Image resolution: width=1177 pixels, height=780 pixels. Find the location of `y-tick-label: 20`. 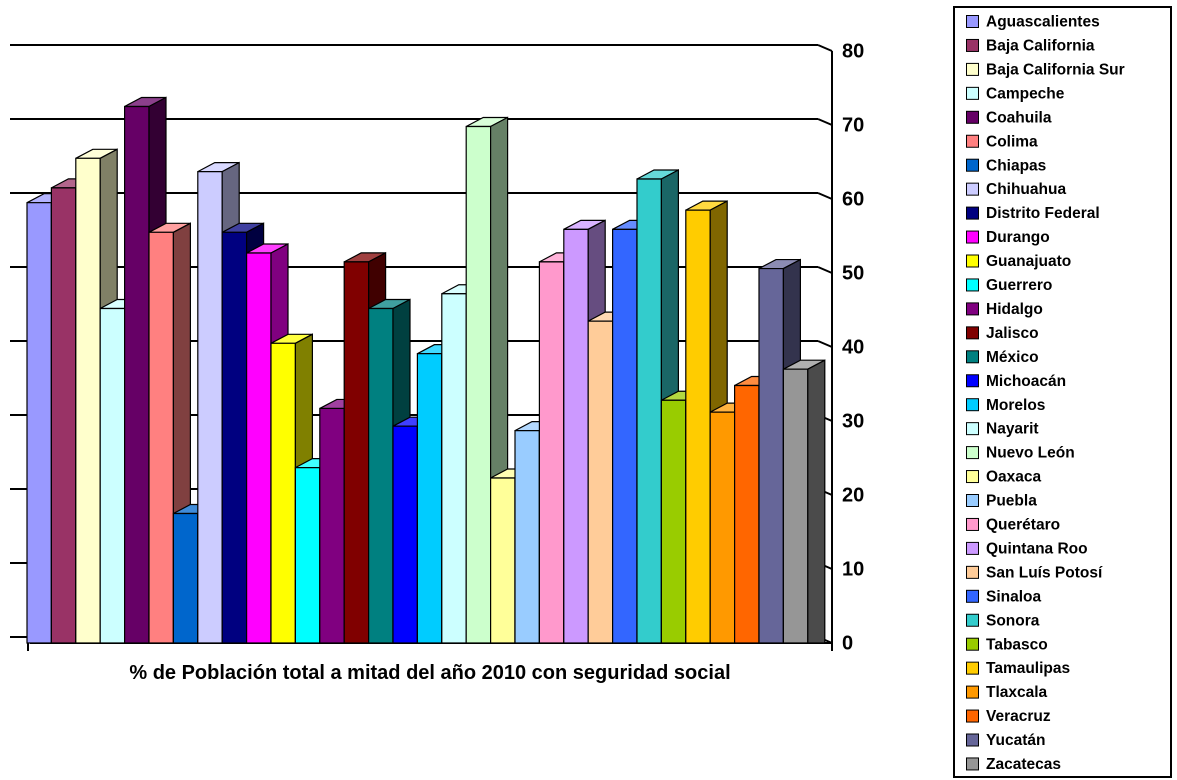

y-tick-label: 20 is located at coordinates (853, 495).